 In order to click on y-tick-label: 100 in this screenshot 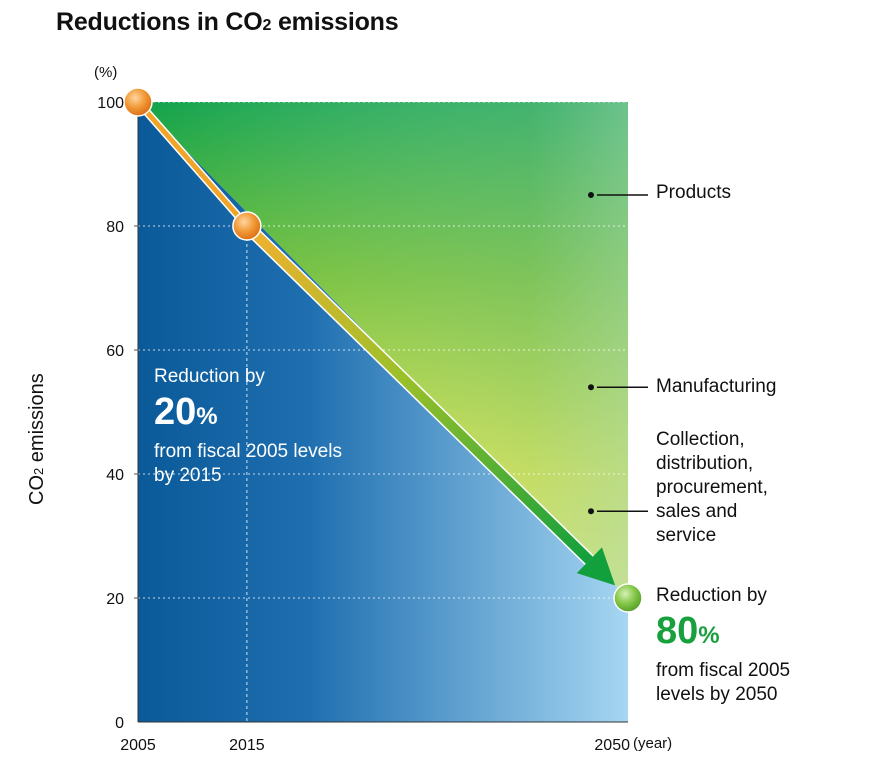, I will do `click(110, 103)`.